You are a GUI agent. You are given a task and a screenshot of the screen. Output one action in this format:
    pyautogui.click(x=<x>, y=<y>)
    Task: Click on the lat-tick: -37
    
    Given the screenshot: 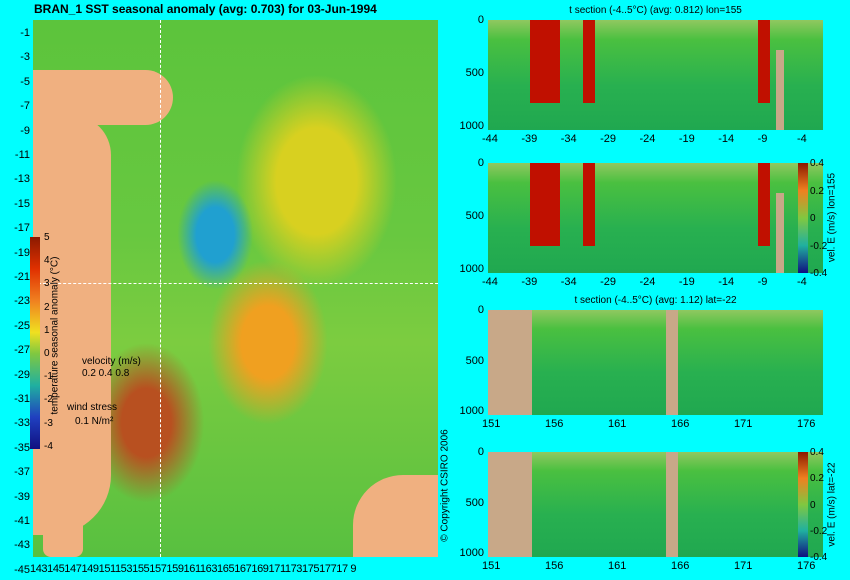 What is the action you would take?
    pyautogui.click(x=22, y=472)
    